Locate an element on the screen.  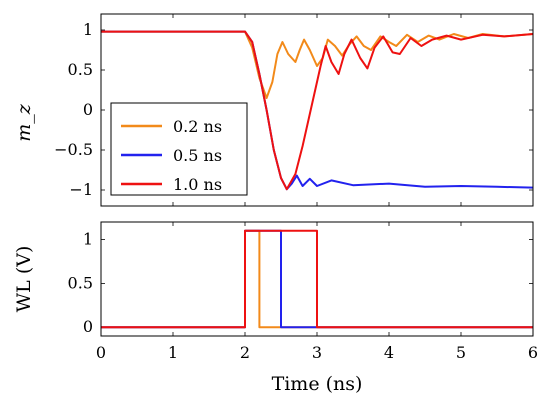
legend-label: 0.5 ns is located at coordinates (197, 155).